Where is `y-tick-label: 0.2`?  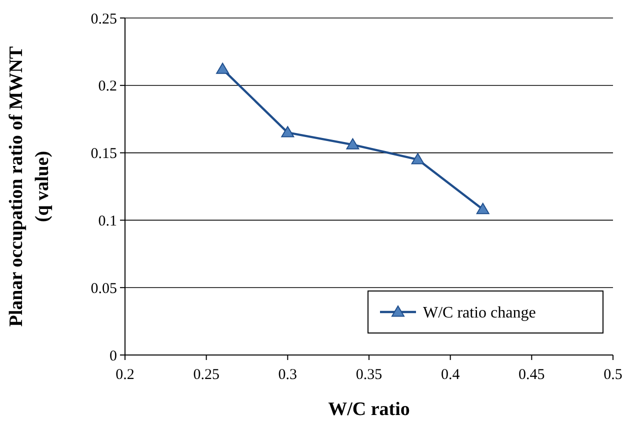
y-tick-label: 0.2 is located at coordinates (107, 86).